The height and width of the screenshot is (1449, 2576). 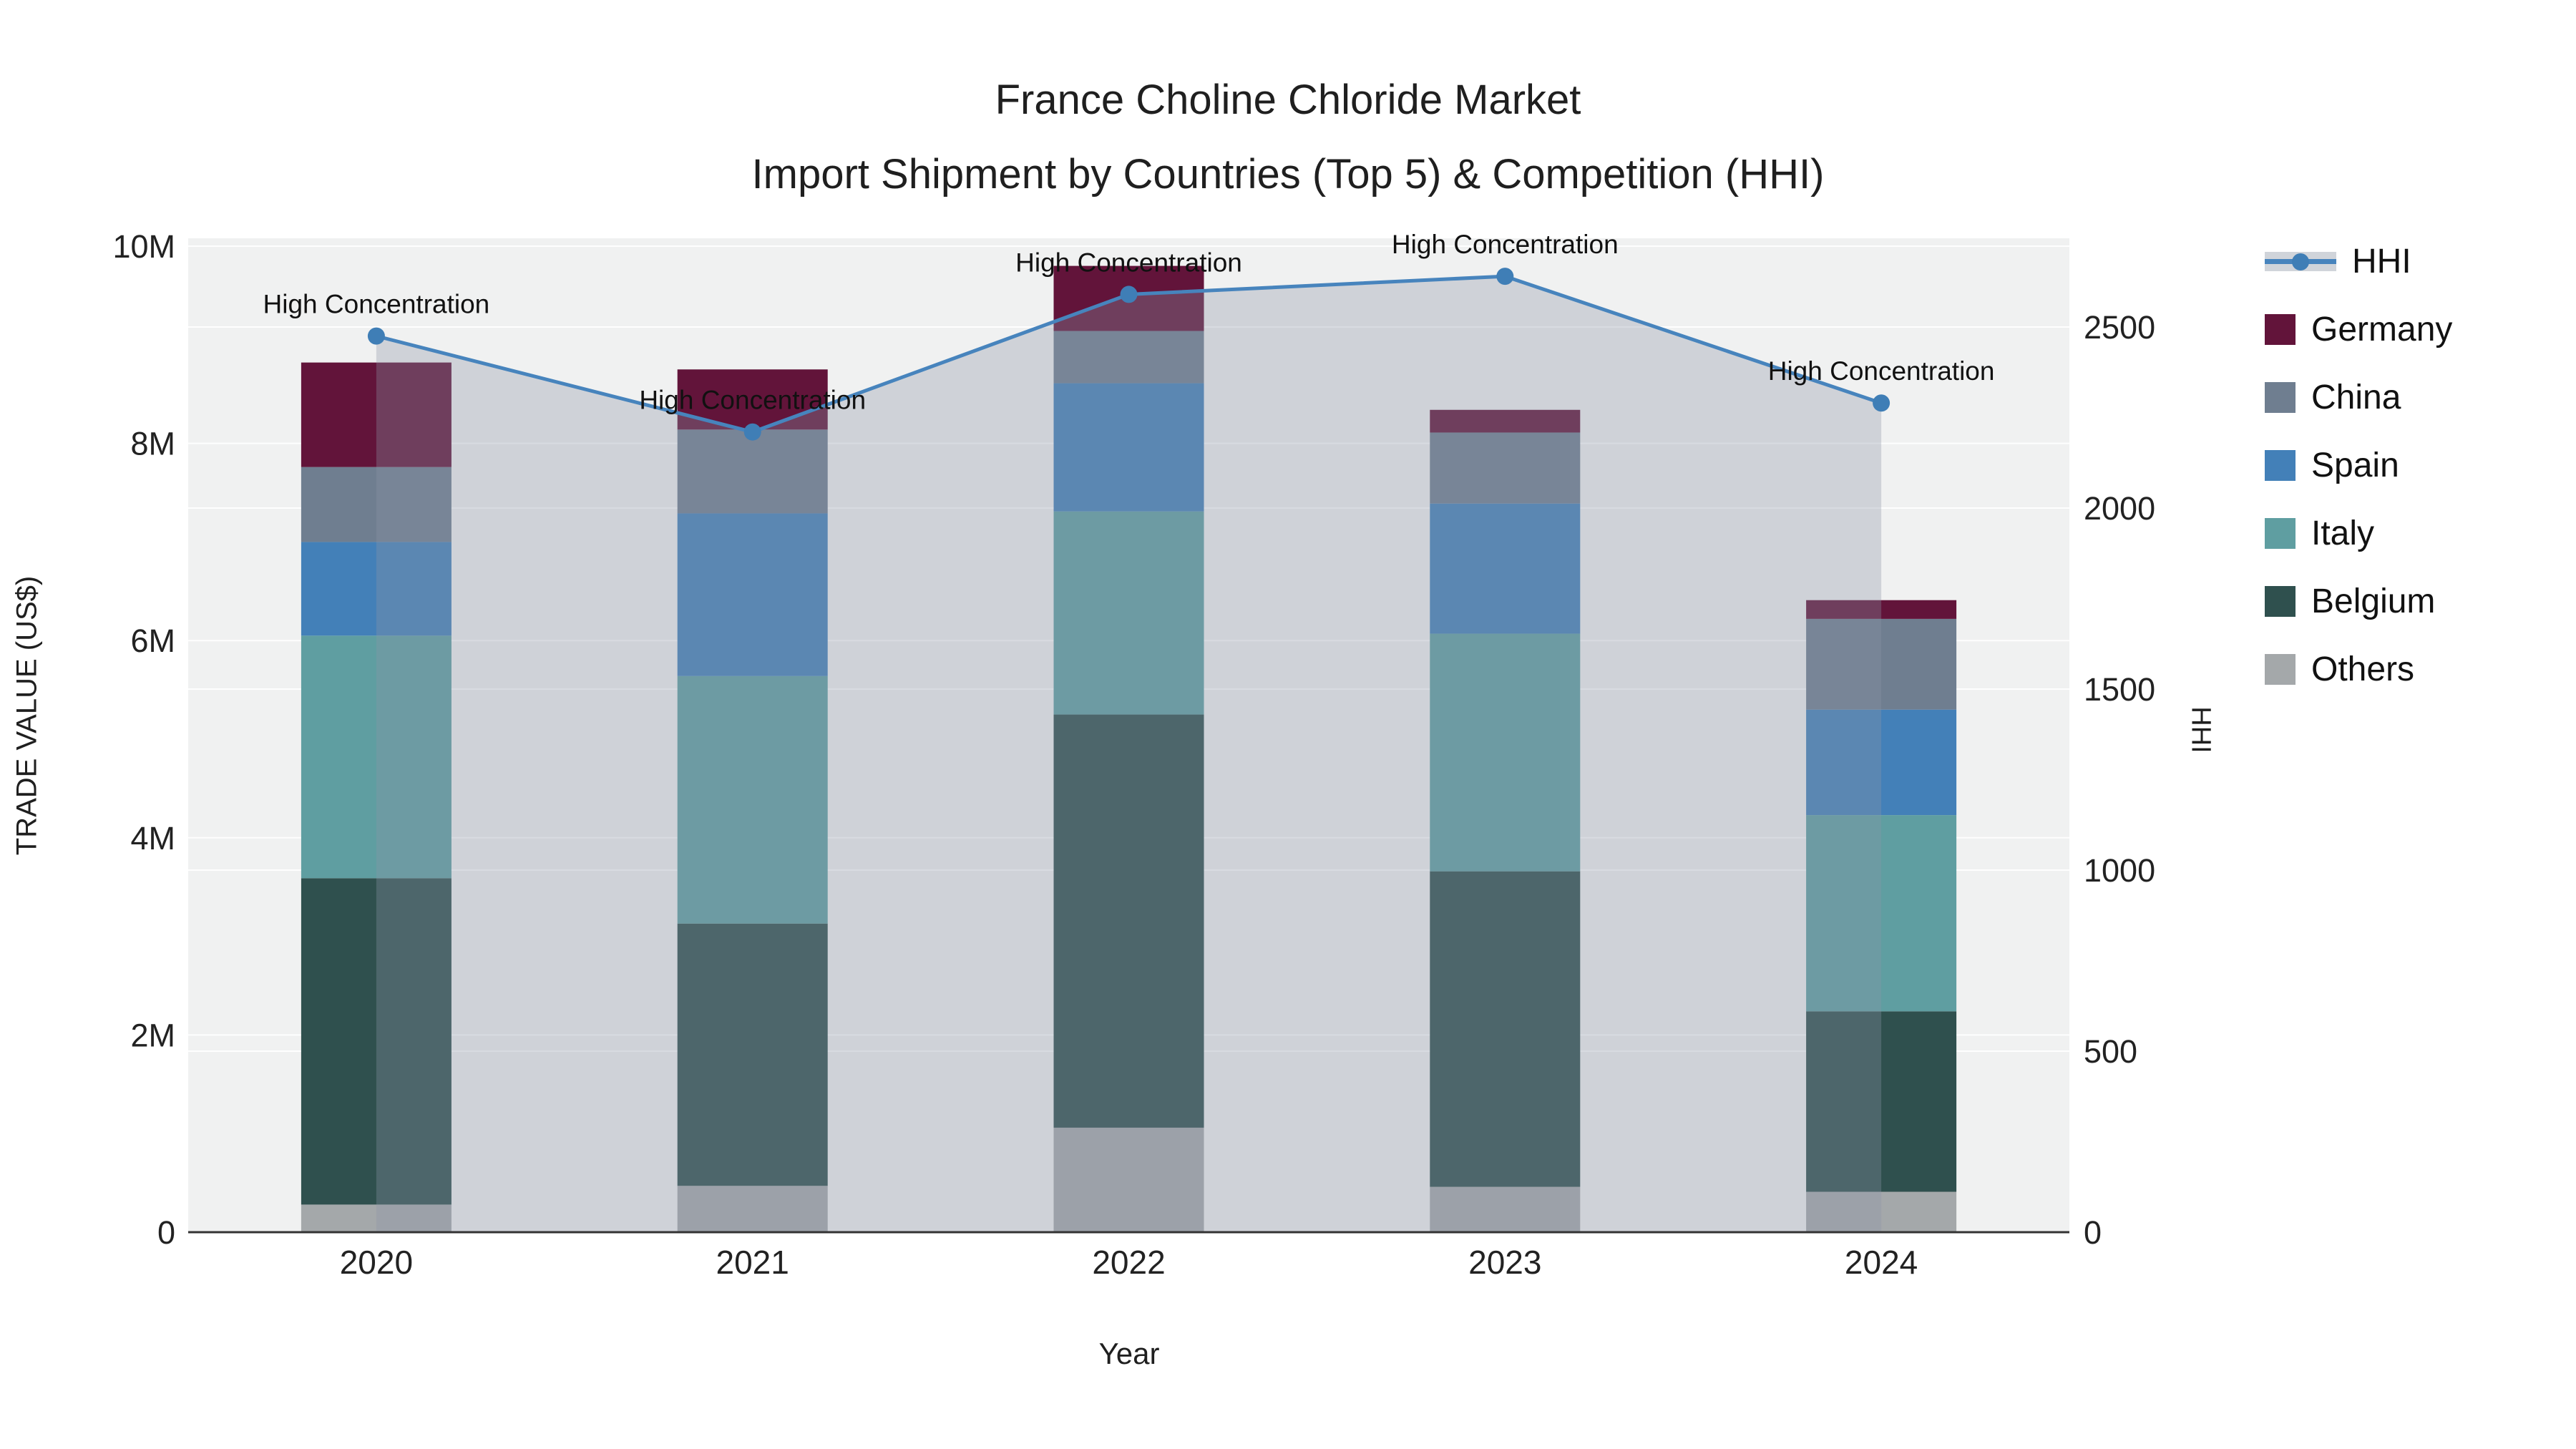 I want to click on legend-label: Germany, so click(x=2382, y=329).